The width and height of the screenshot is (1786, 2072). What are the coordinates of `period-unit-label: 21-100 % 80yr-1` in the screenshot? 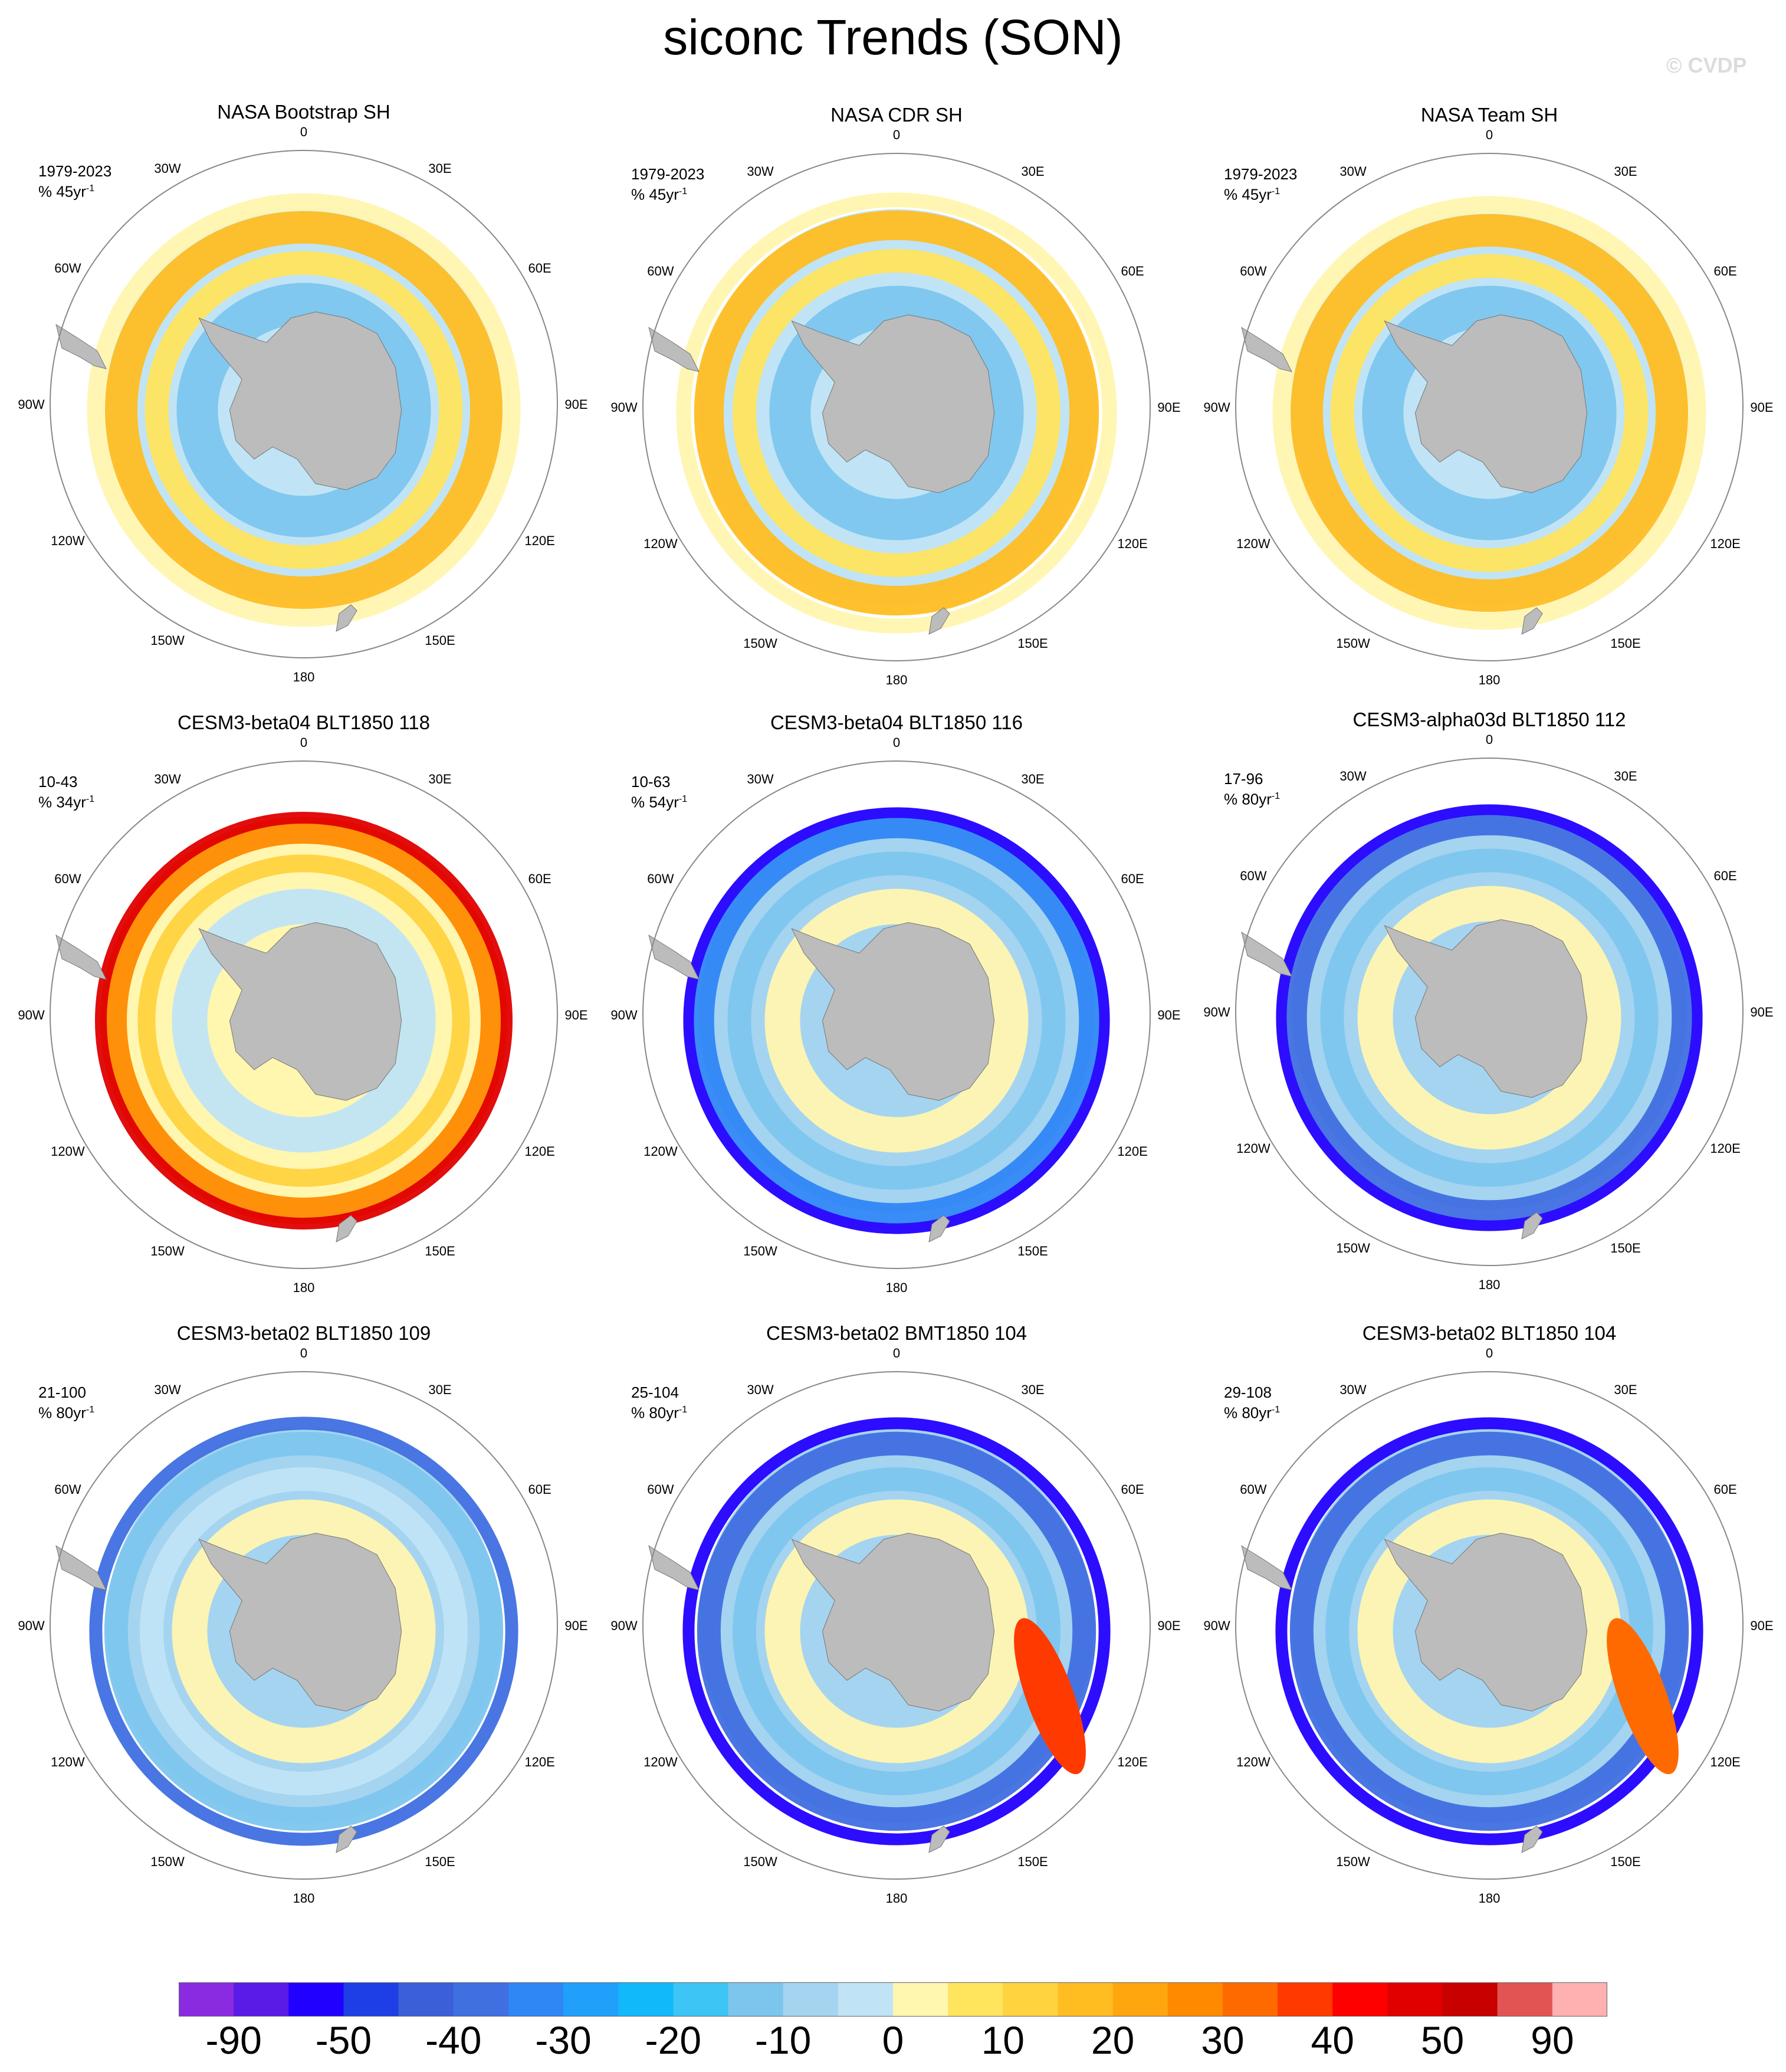 It's located at (66, 1402).